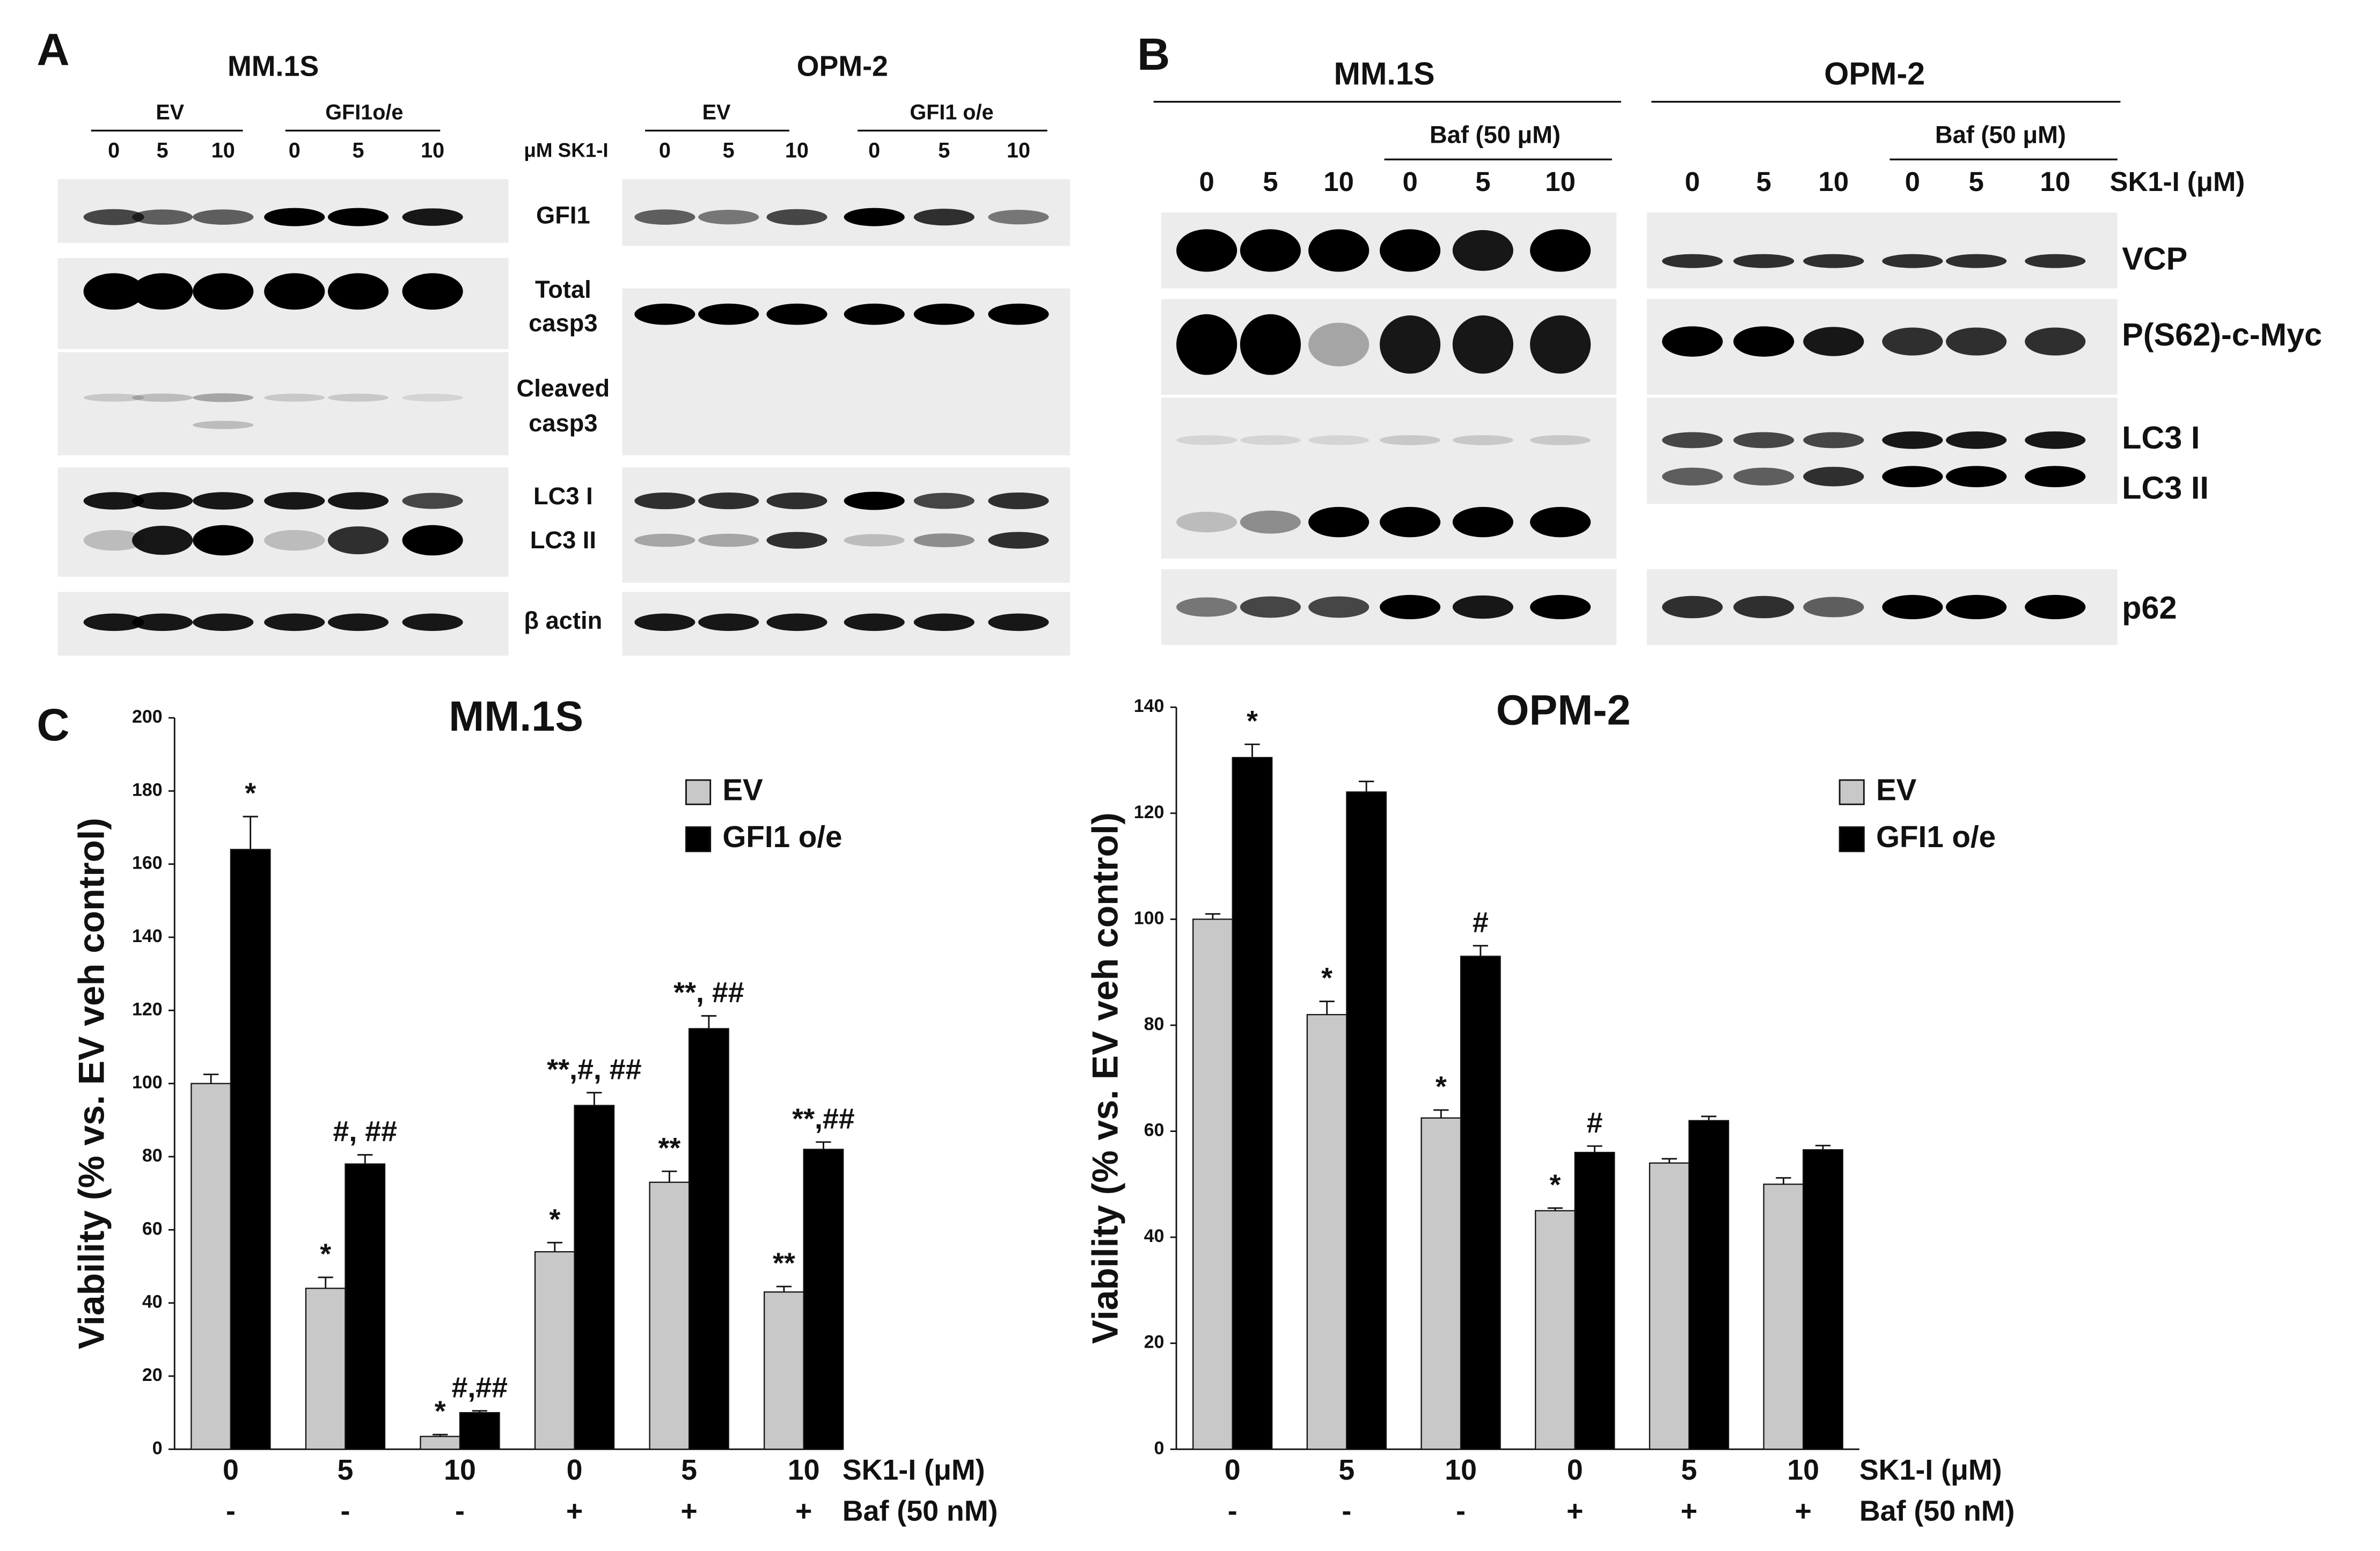 The height and width of the screenshot is (1551, 2380). What do you see at coordinates (152, 1375) in the screenshot?
I see `y-tick-label: 20` at bounding box center [152, 1375].